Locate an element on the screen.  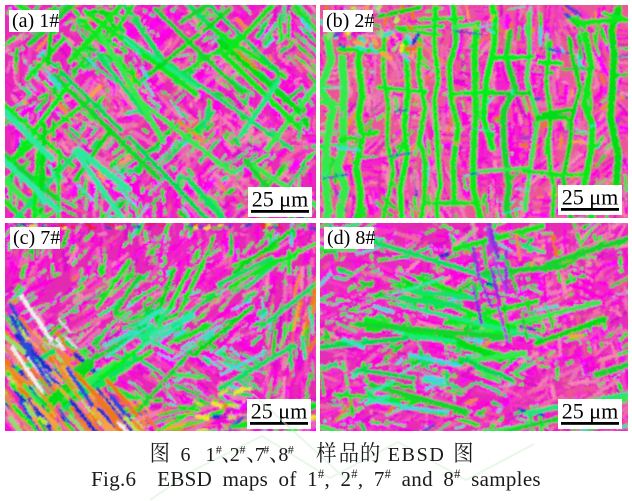
svg-text: (a) 1# is located at coordinates (35, 21).